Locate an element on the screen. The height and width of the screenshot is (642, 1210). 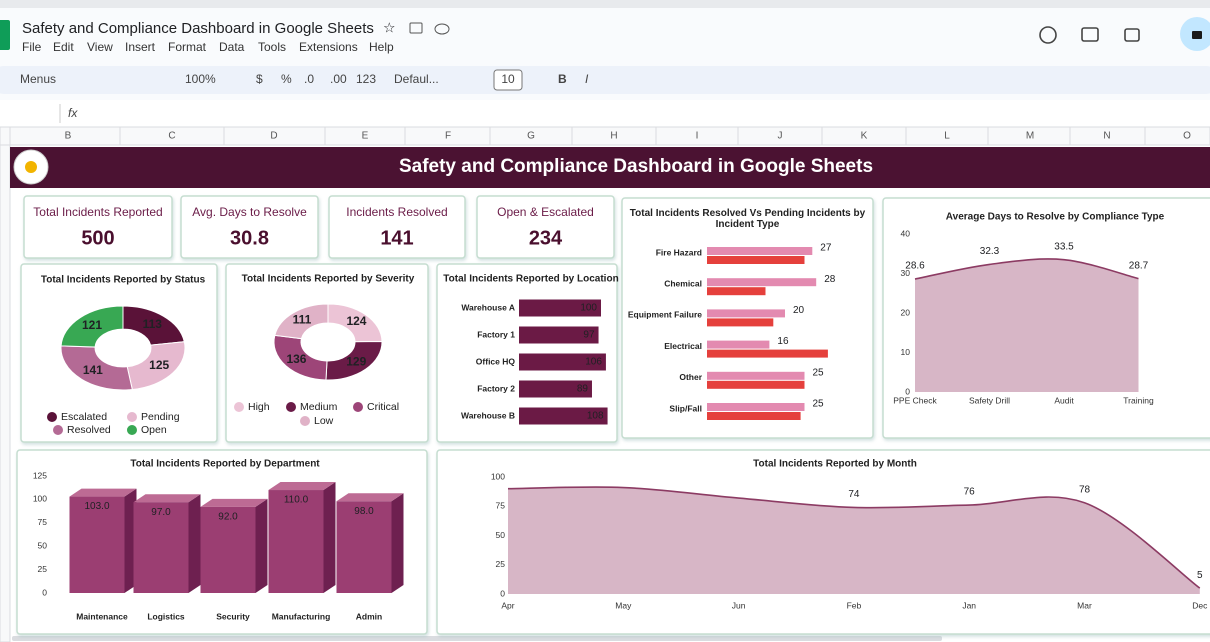
bar-value-label: 110.0 is located at coordinates (296, 500).